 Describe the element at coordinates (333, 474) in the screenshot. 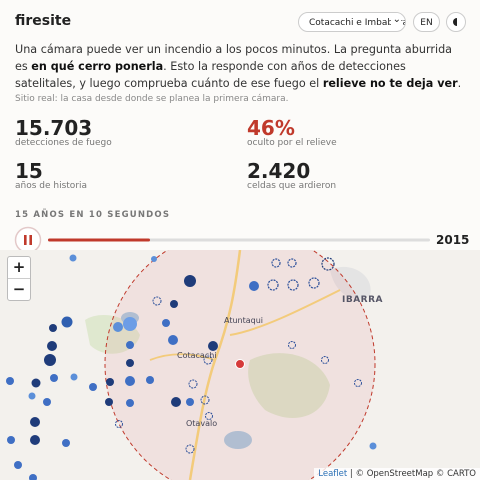

I see `leaflet-link: Leaflet` at that location.